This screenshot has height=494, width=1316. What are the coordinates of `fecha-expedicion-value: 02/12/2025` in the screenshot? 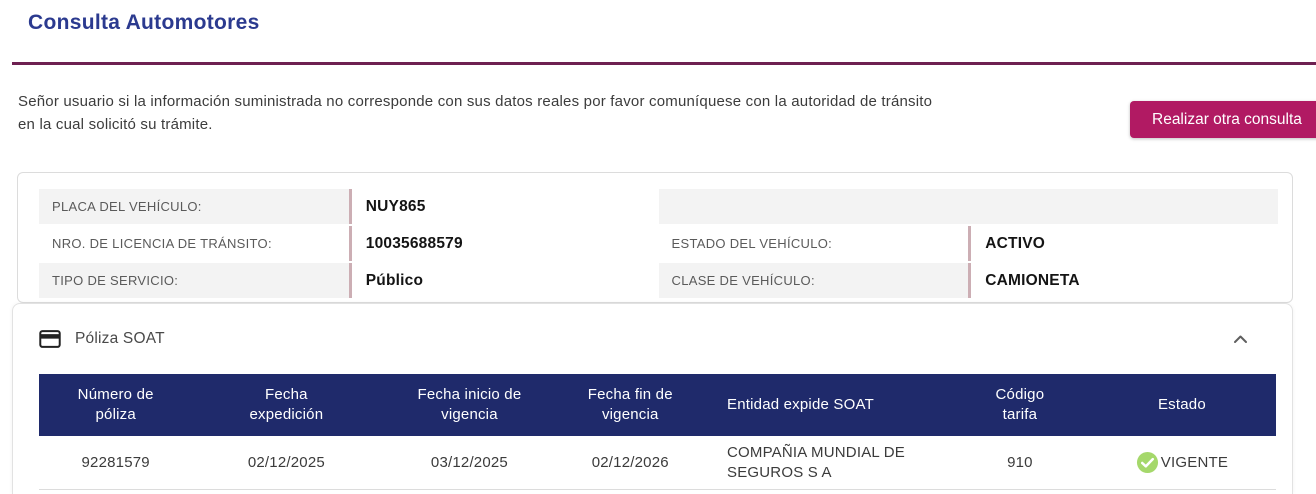 It's located at (286, 462).